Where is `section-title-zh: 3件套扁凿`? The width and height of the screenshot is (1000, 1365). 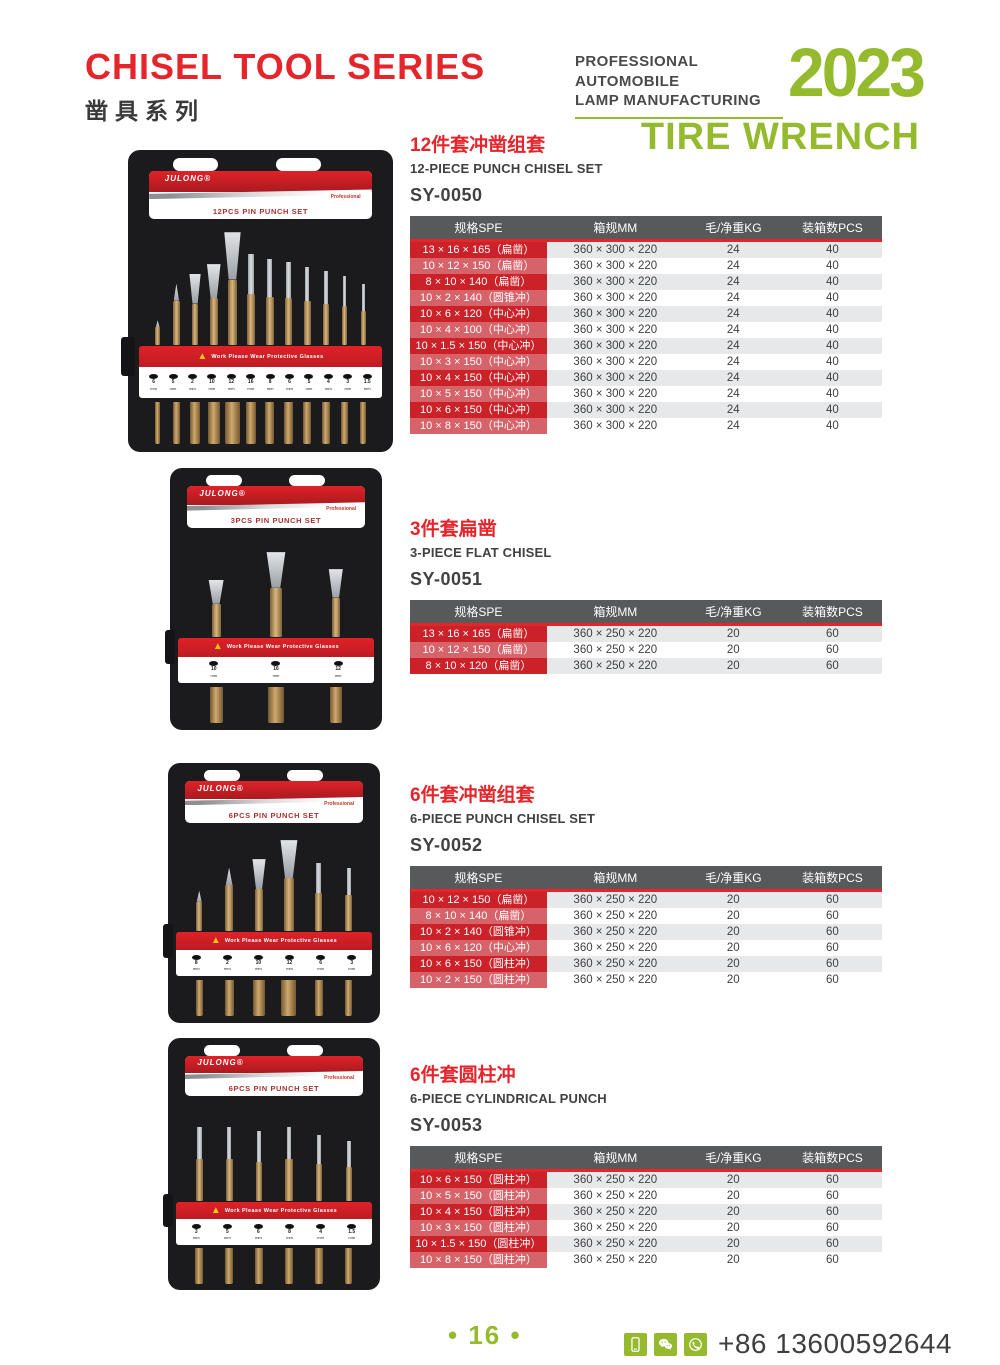
section-title-zh: 3件套扁凿 is located at coordinates (453, 529).